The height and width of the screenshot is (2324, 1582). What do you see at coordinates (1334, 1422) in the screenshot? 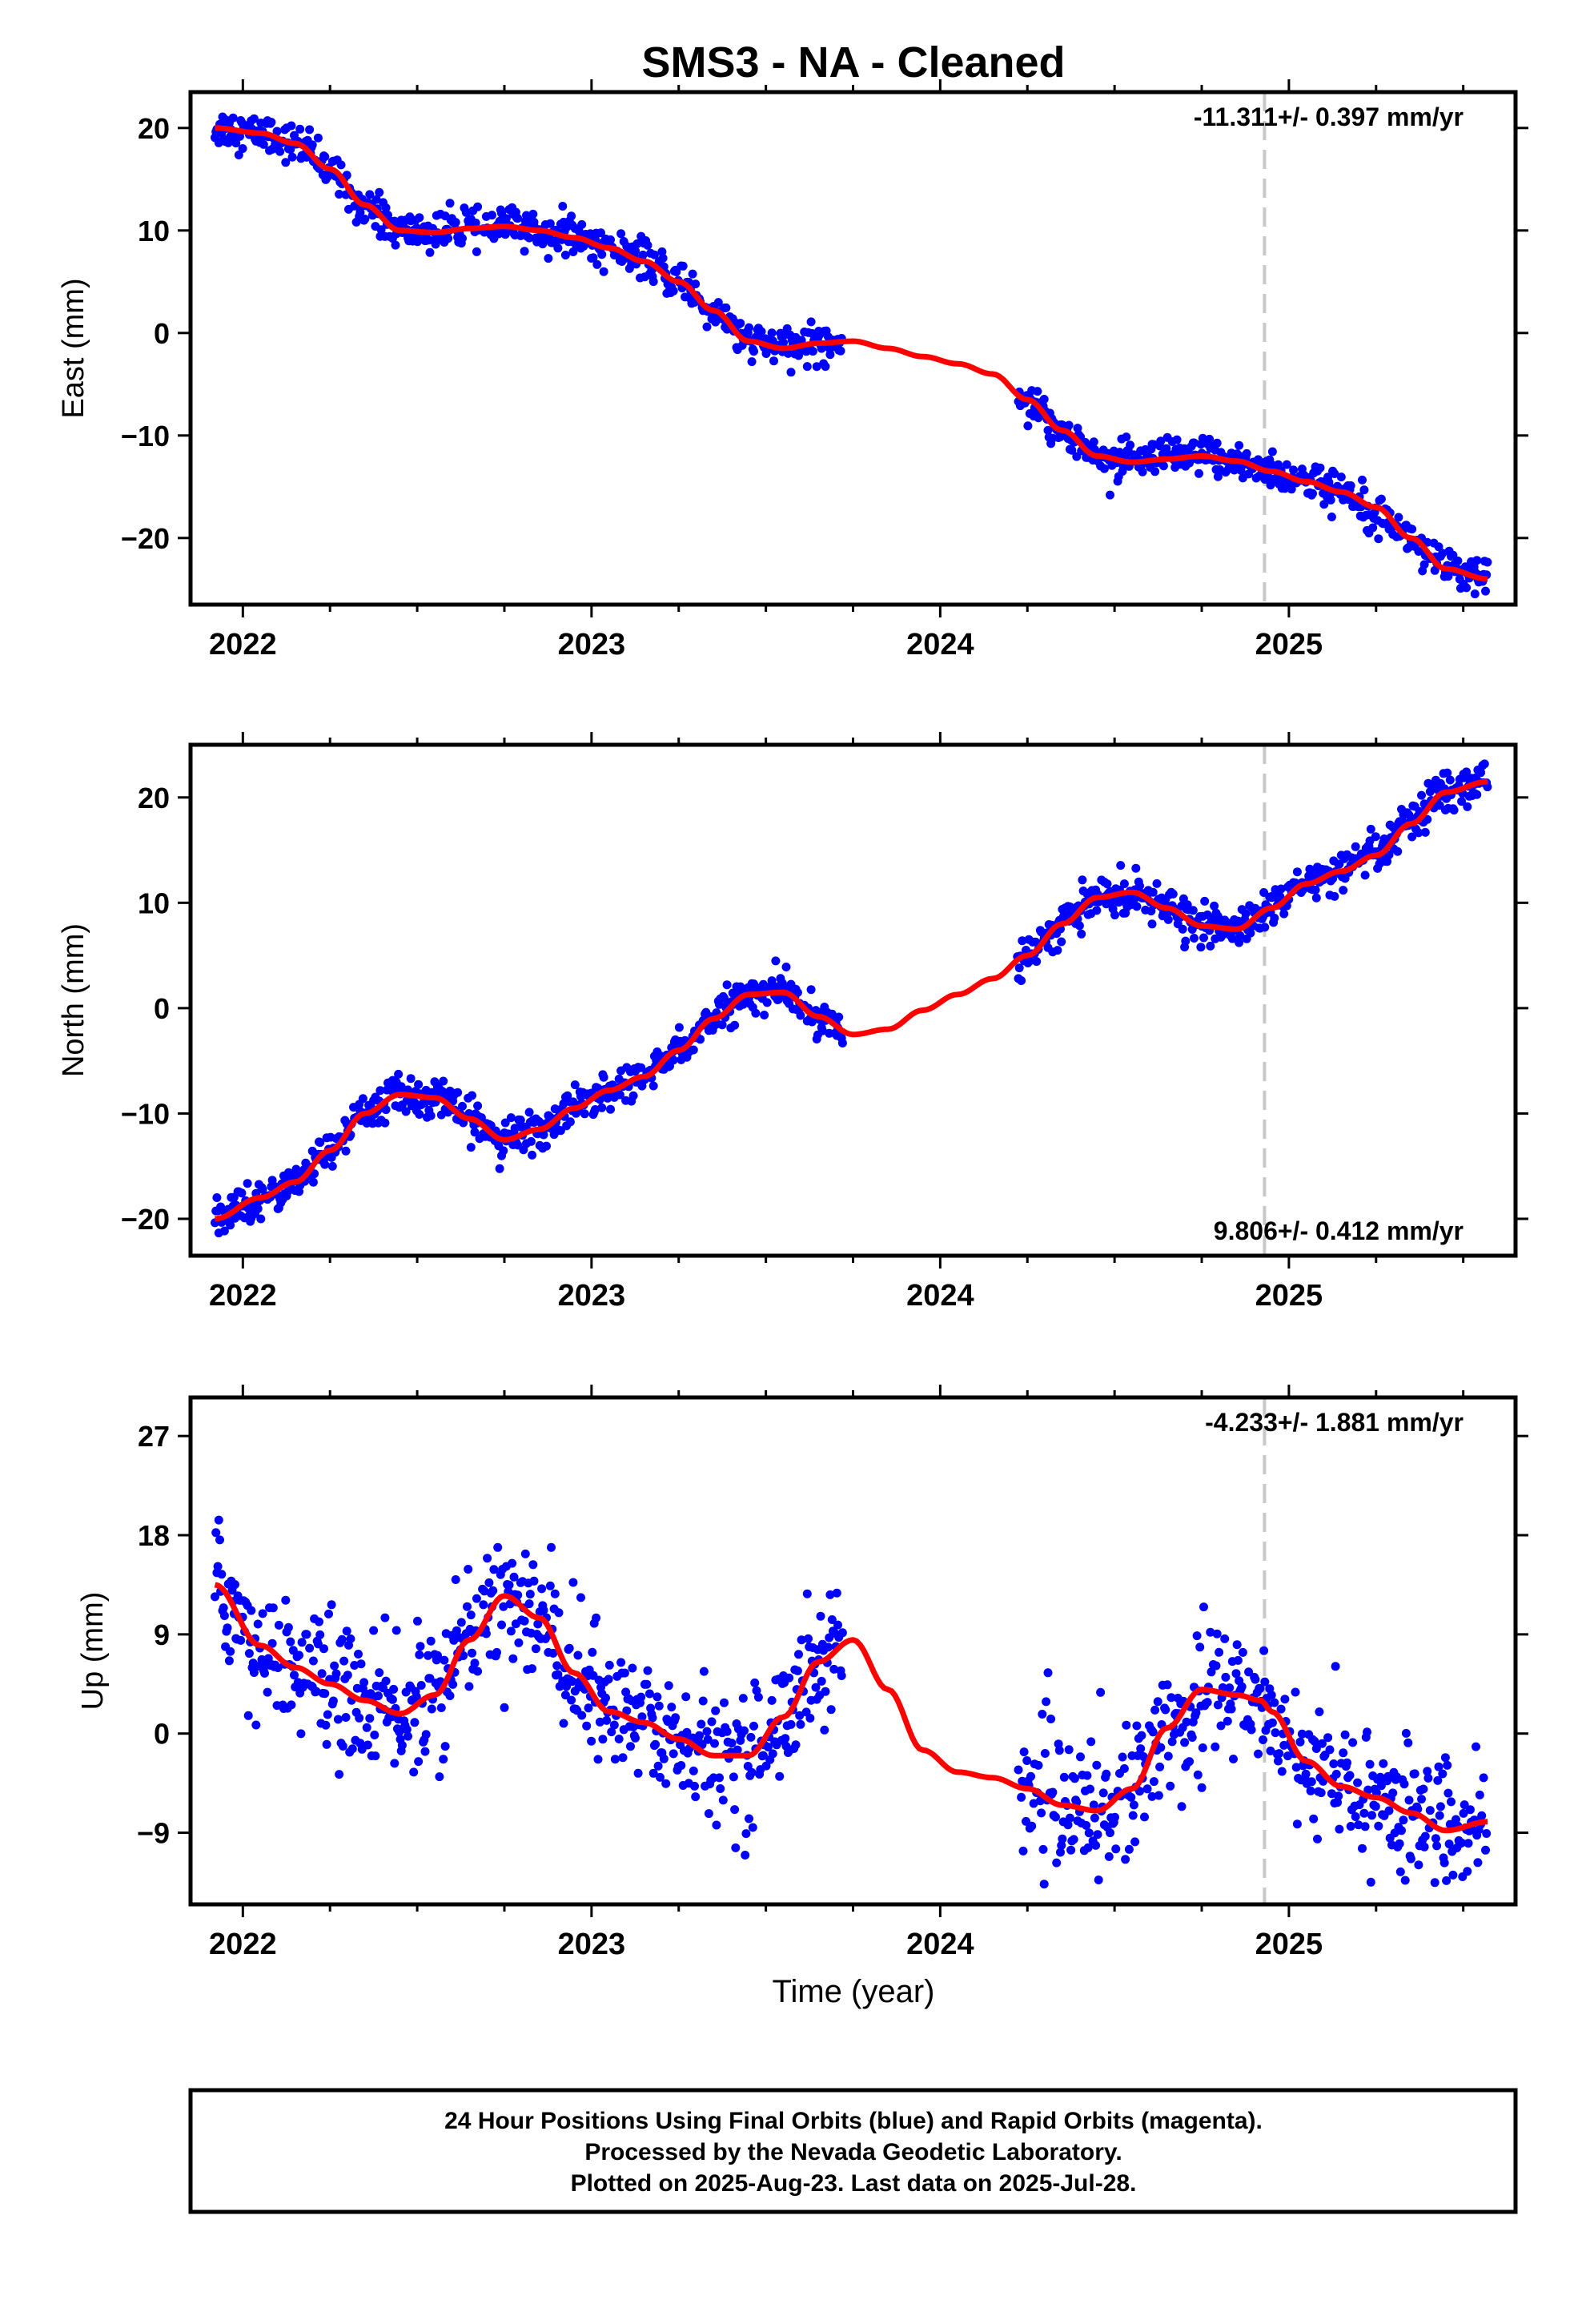
I see `up-rate-label: -4.233+/- 1.881 mm/yr` at bounding box center [1334, 1422].